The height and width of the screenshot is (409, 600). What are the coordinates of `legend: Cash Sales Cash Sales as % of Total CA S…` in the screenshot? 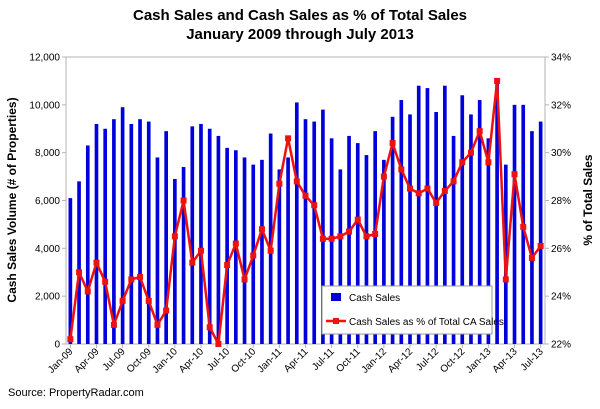 It's located at (412, 310).